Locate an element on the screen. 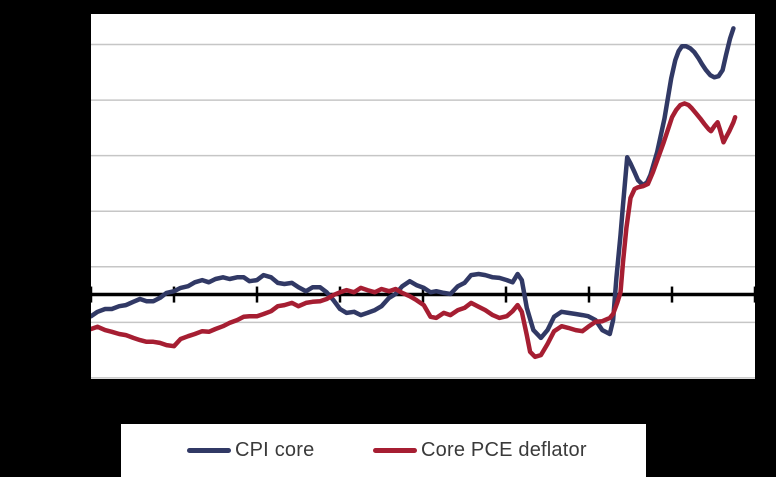 This screenshot has width=776, height=477. core-pce-deflator-line-swatch is located at coordinates (395, 450).